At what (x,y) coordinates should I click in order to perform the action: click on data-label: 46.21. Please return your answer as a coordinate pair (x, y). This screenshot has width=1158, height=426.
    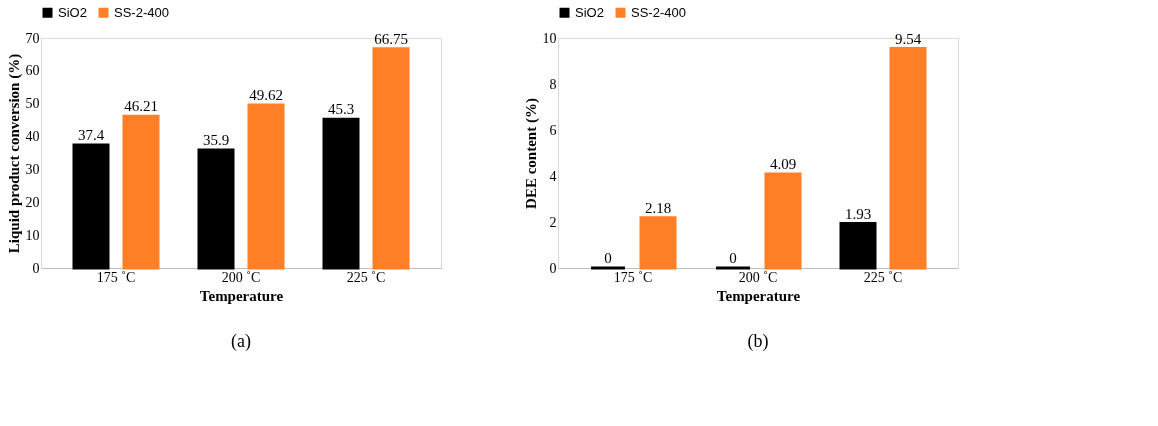
    Looking at the image, I should click on (141, 106).